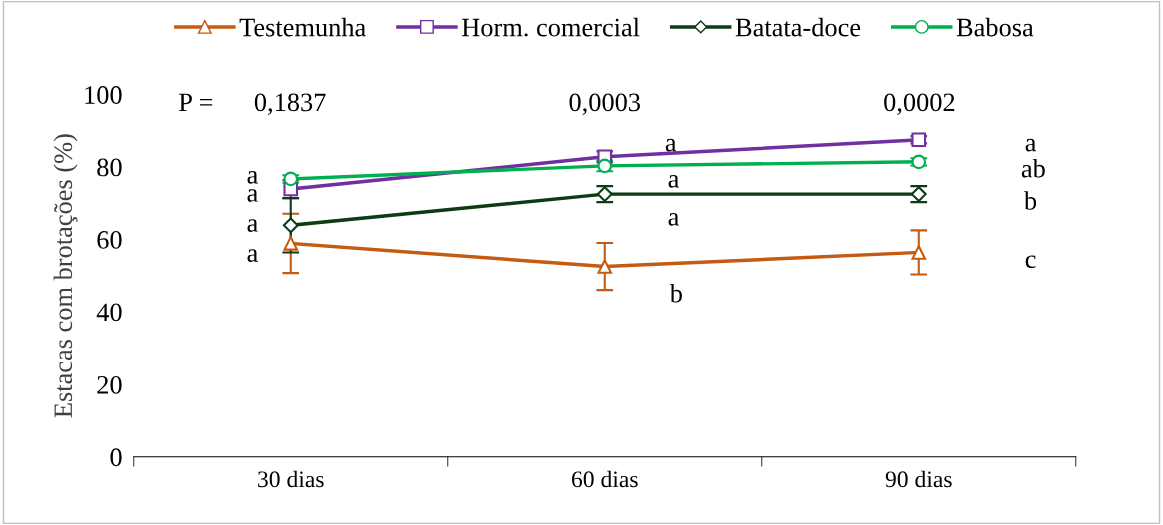 This screenshot has width=1163, height=525. Describe the element at coordinates (798, 27) in the screenshot. I see `legend-label: Batata-doce` at that location.